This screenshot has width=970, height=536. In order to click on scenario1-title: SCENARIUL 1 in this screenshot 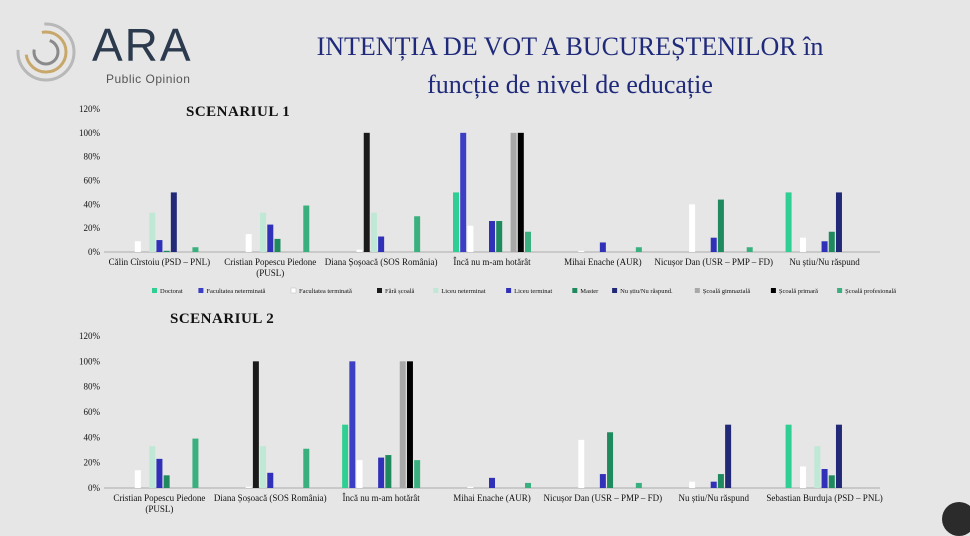, I will do `click(238, 112)`.